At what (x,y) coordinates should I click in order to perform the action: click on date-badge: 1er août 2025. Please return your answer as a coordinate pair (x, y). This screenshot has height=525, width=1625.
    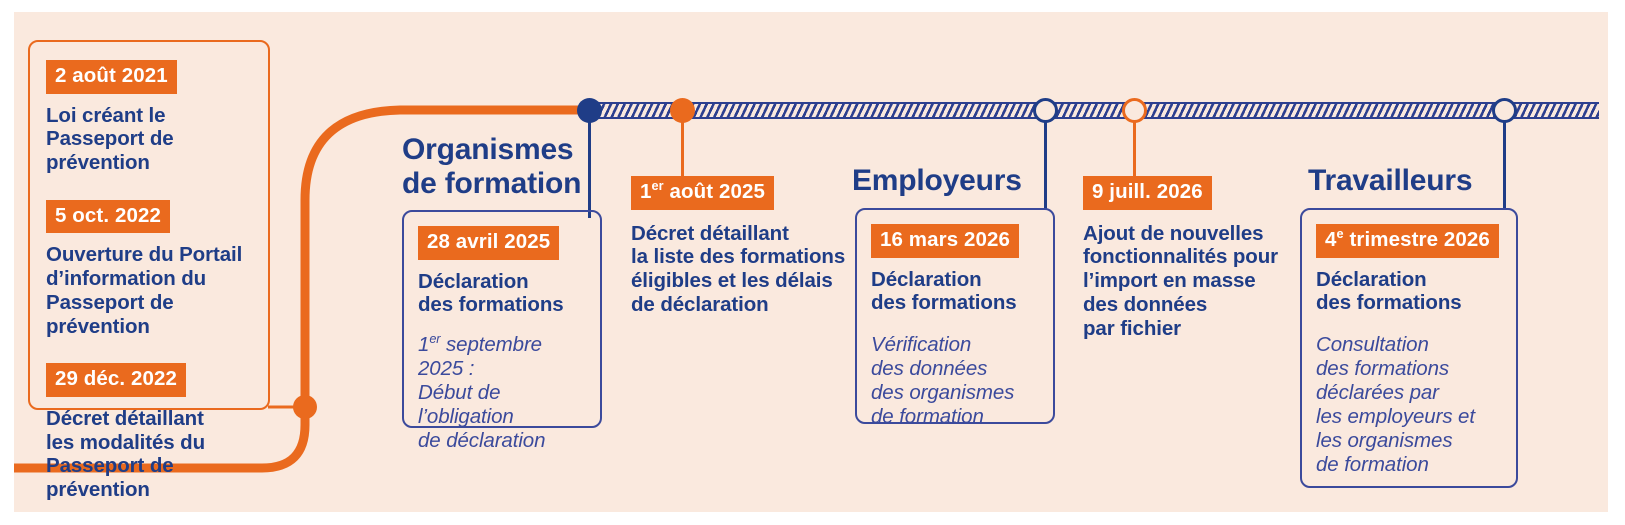
    Looking at the image, I should click on (703, 193).